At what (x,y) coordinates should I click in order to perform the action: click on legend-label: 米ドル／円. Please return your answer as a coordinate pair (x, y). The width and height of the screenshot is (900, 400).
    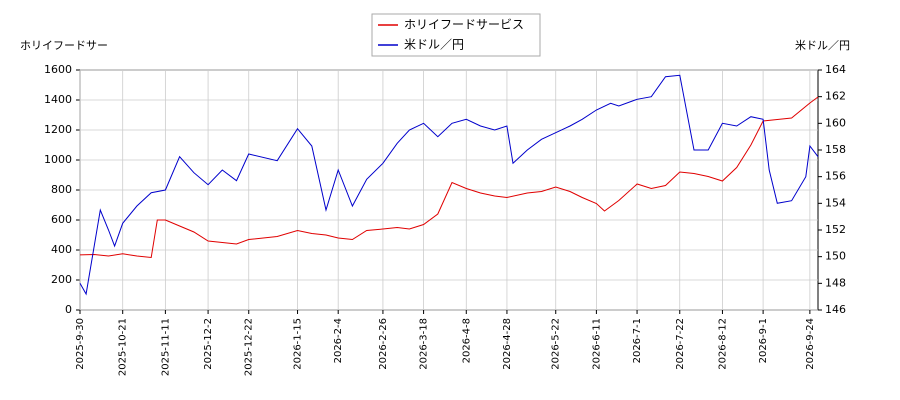
    Looking at the image, I should click on (434, 45).